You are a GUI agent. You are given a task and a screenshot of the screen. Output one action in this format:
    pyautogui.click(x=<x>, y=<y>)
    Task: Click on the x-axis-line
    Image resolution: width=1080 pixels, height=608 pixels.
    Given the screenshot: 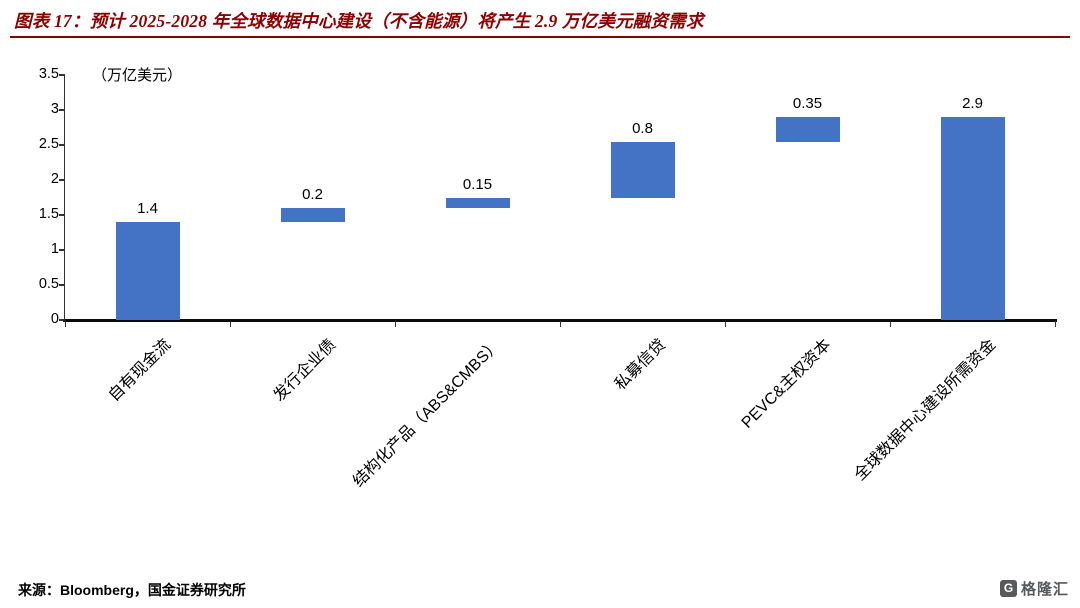 What is the action you would take?
    pyautogui.click(x=560, y=320)
    